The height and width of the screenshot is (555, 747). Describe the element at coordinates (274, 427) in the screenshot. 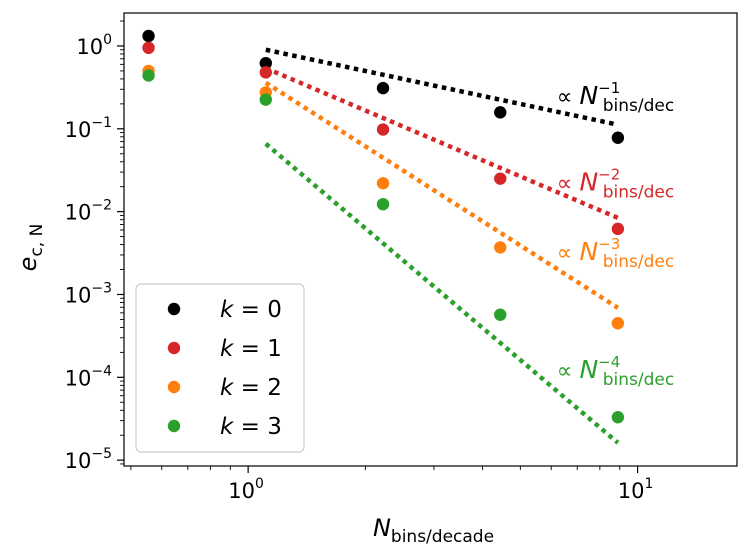

I see `legend-value: 3` at that location.